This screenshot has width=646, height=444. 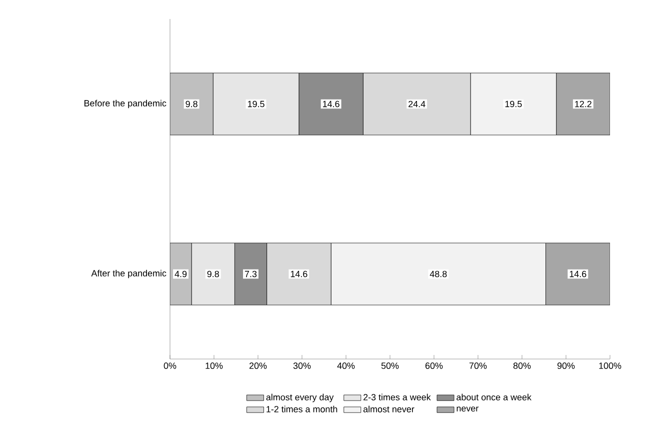 I want to click on data-label: 12.2, so click(x=583, y=104).